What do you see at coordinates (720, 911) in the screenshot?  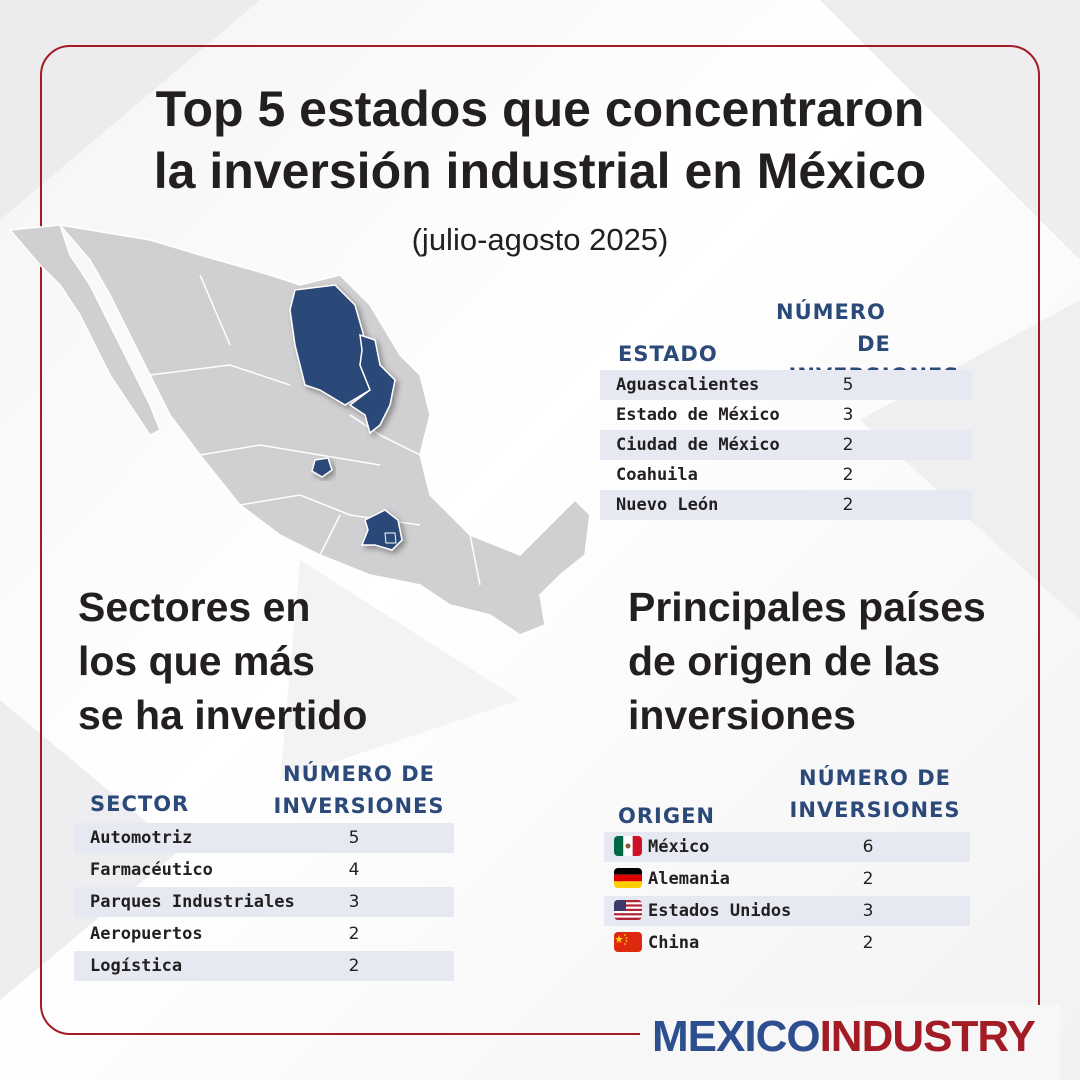 I see `country-name: Estados Unidos` at bounding box center [720, 911].